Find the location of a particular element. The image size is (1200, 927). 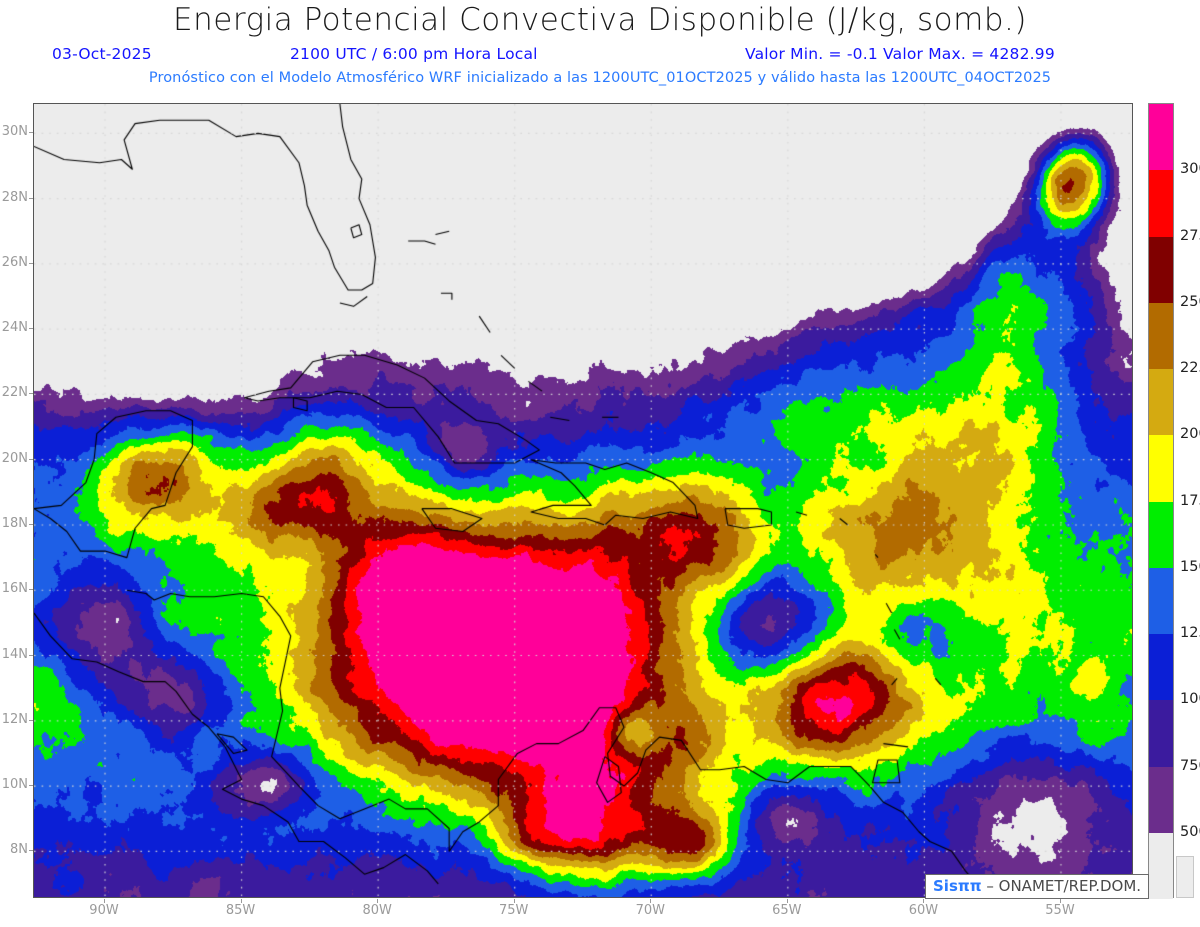

colorbar-tick-label: 1750 is located at coordinates (1190, 500).